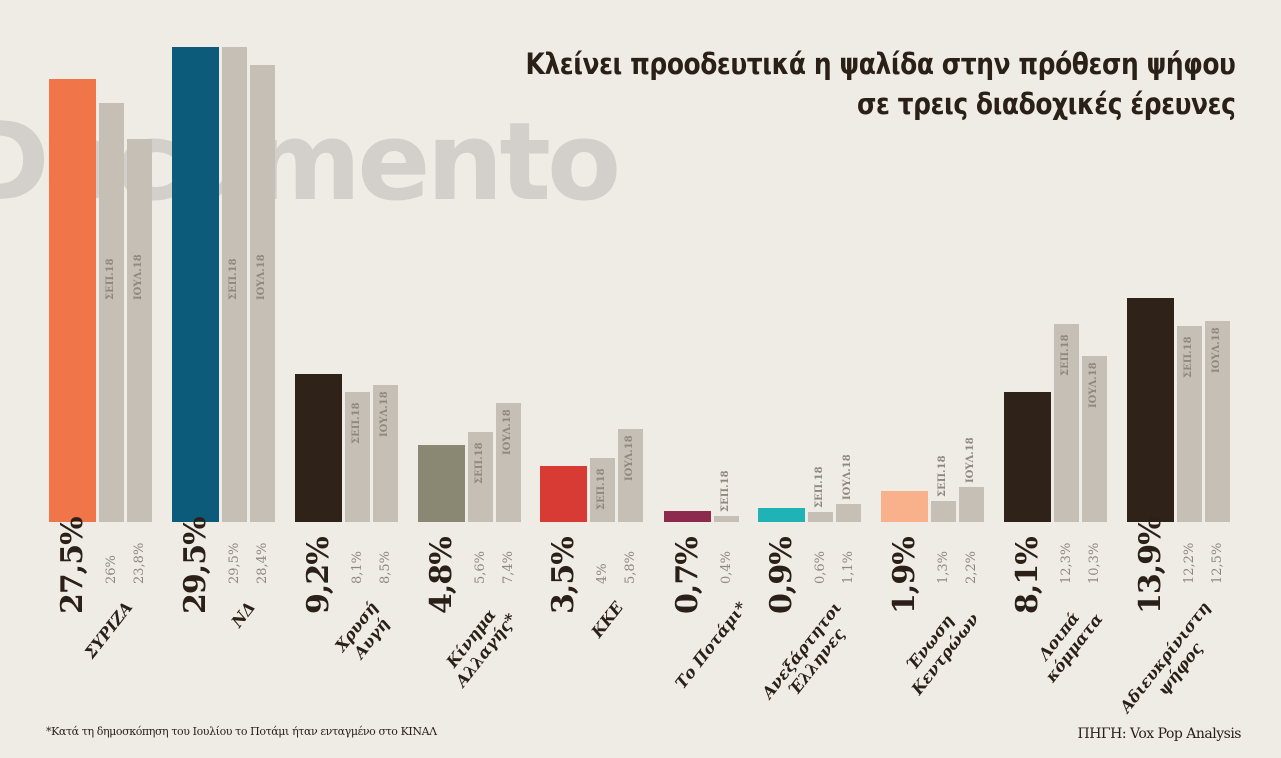 The width and height of the screenshot is (1281, 758). Describe the element at coordinates (1159, 734) in the screenshot. I see `source-note: ΠΗΓΗ: Vox Pop Analysis` at that location.